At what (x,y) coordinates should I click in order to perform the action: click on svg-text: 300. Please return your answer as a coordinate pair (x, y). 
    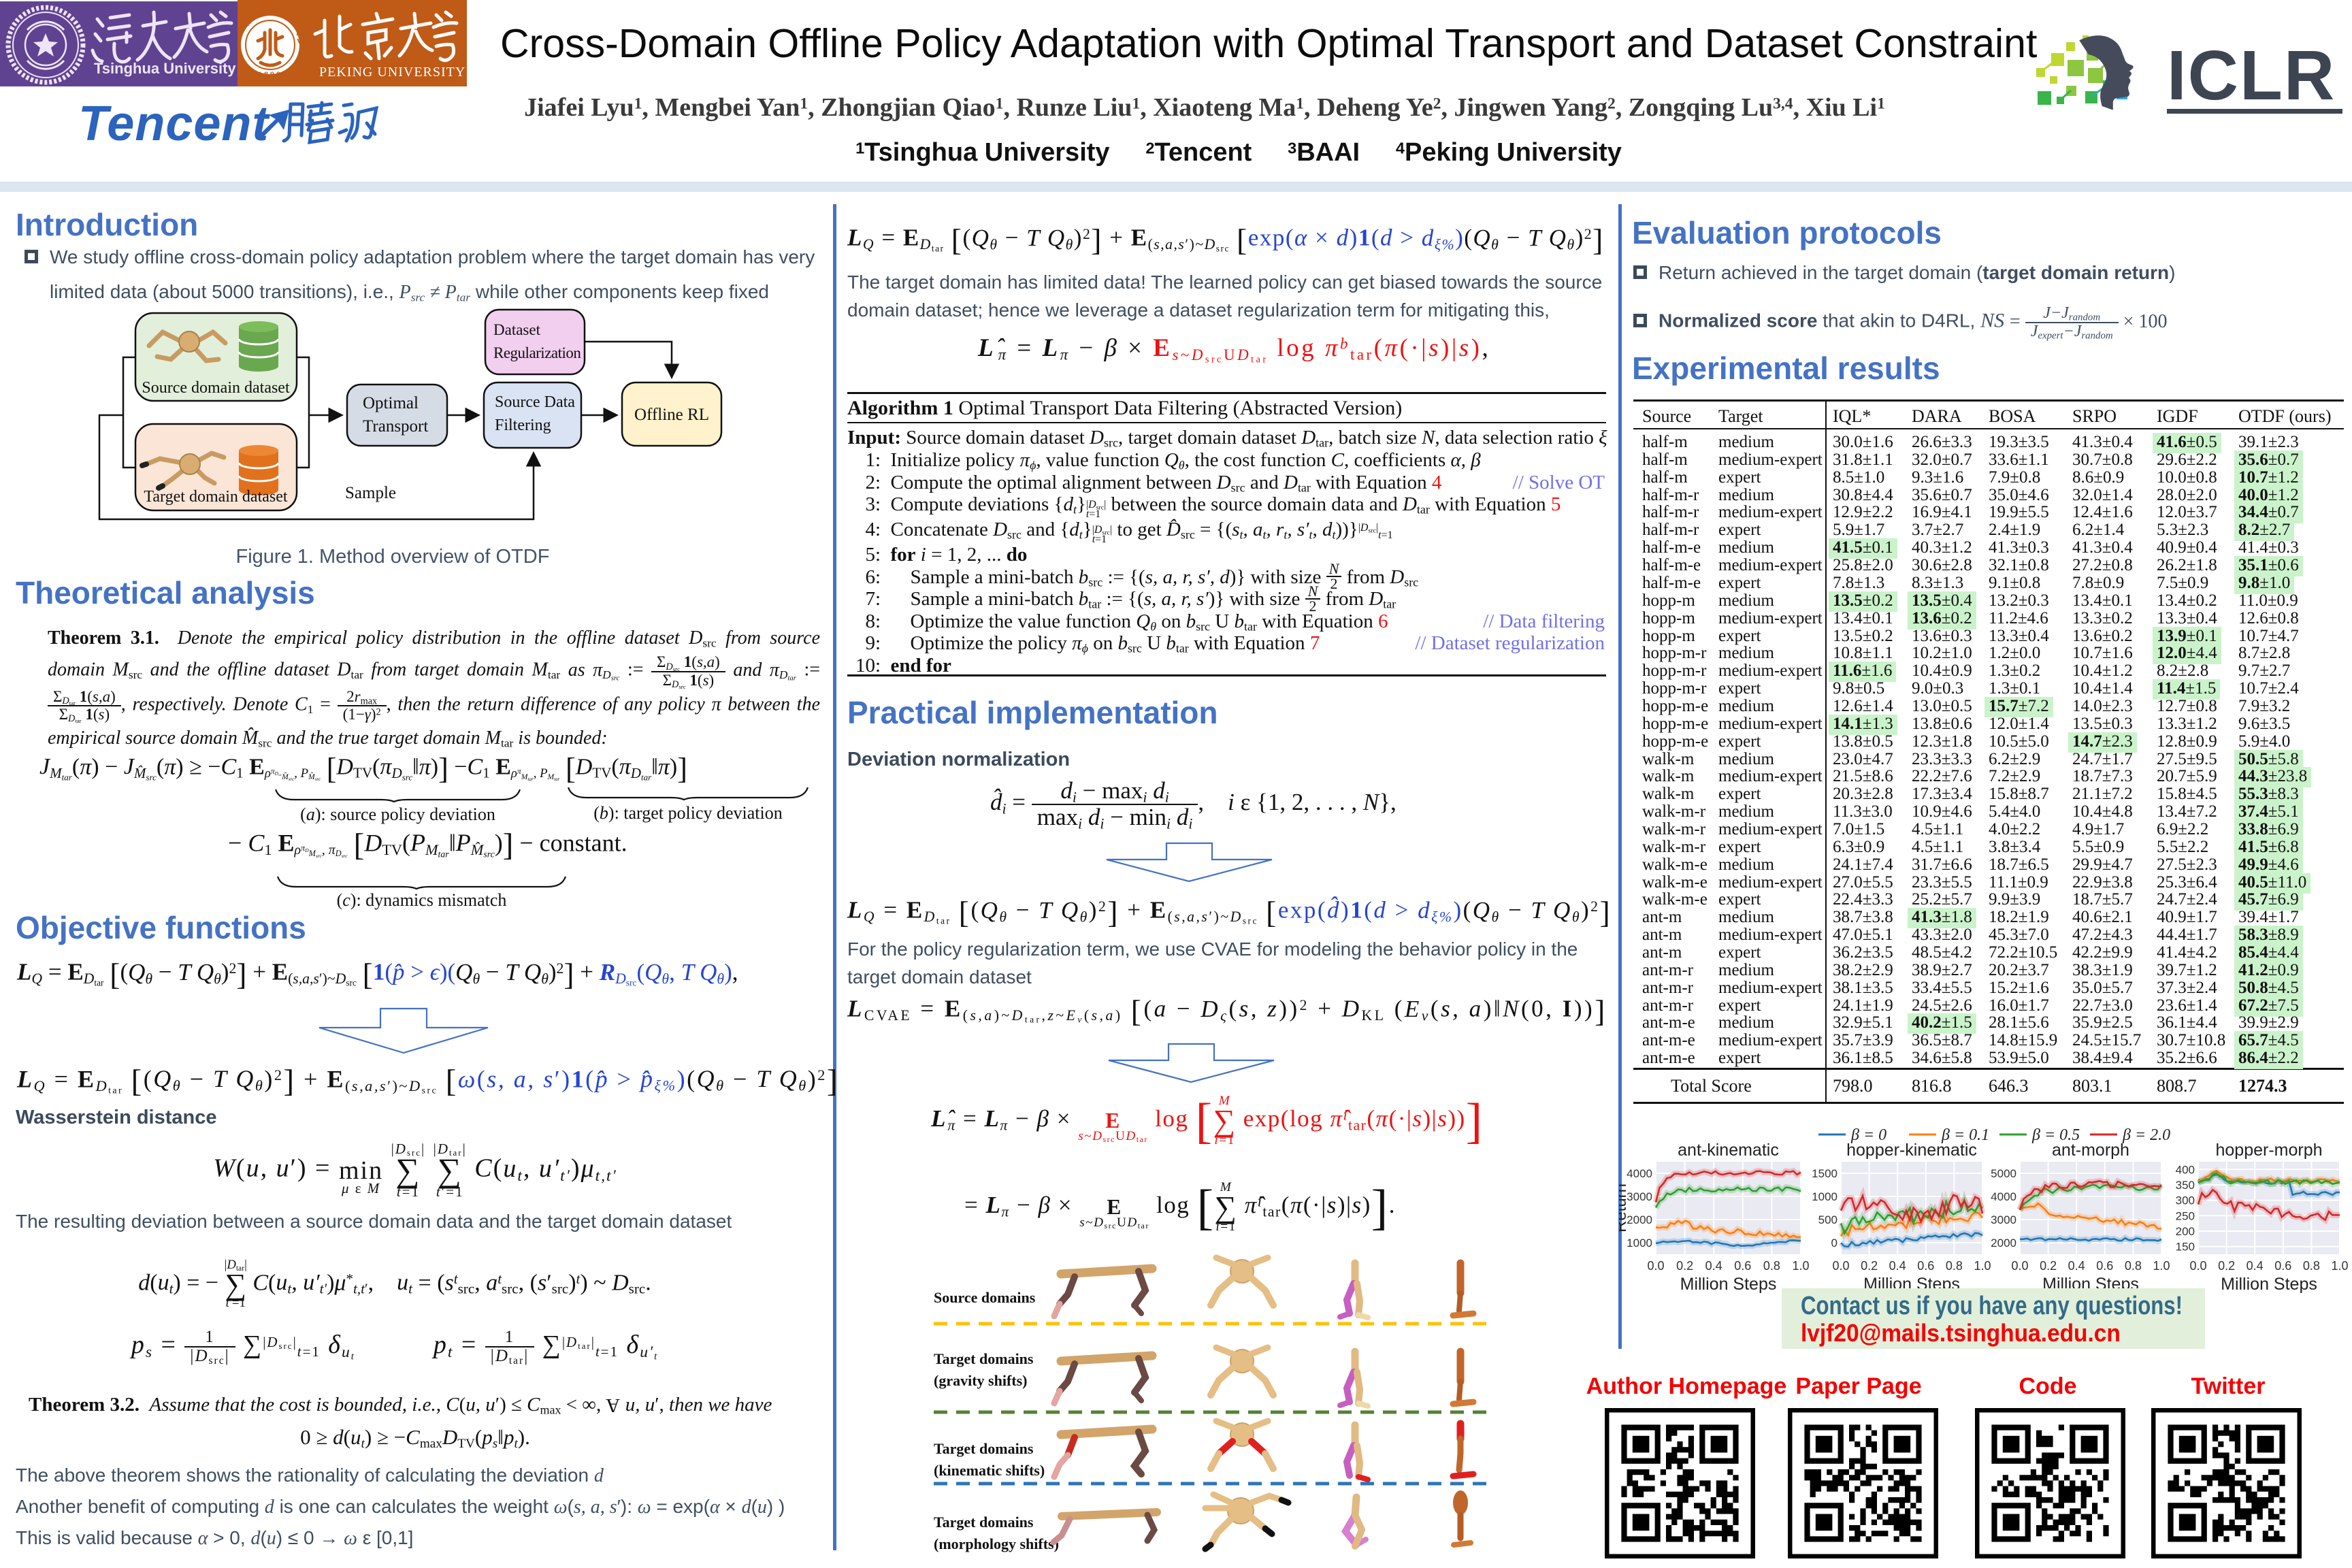
    Looking at the image, I should click on (2185, 1200).